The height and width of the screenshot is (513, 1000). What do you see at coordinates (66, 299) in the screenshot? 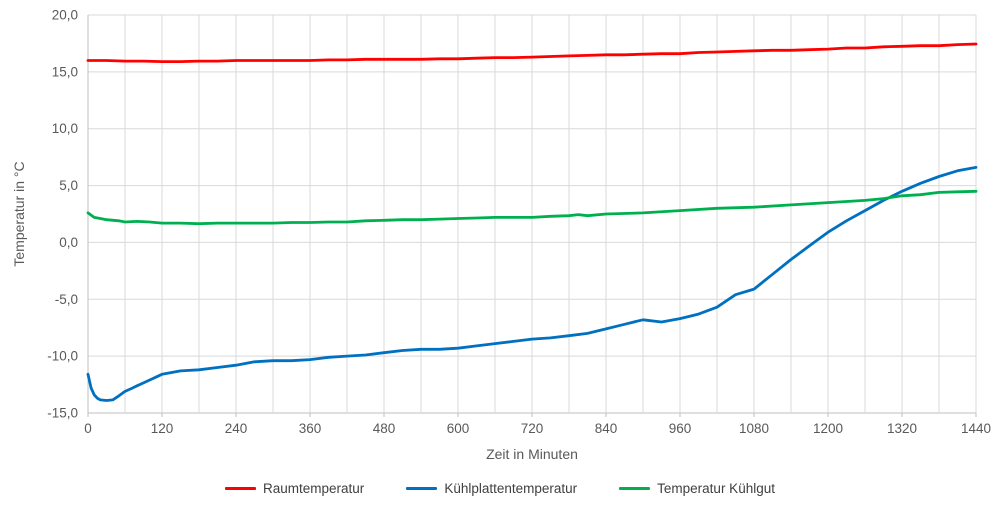
I see `y-tick-label: -5,0` at bounding box center [66, 299].